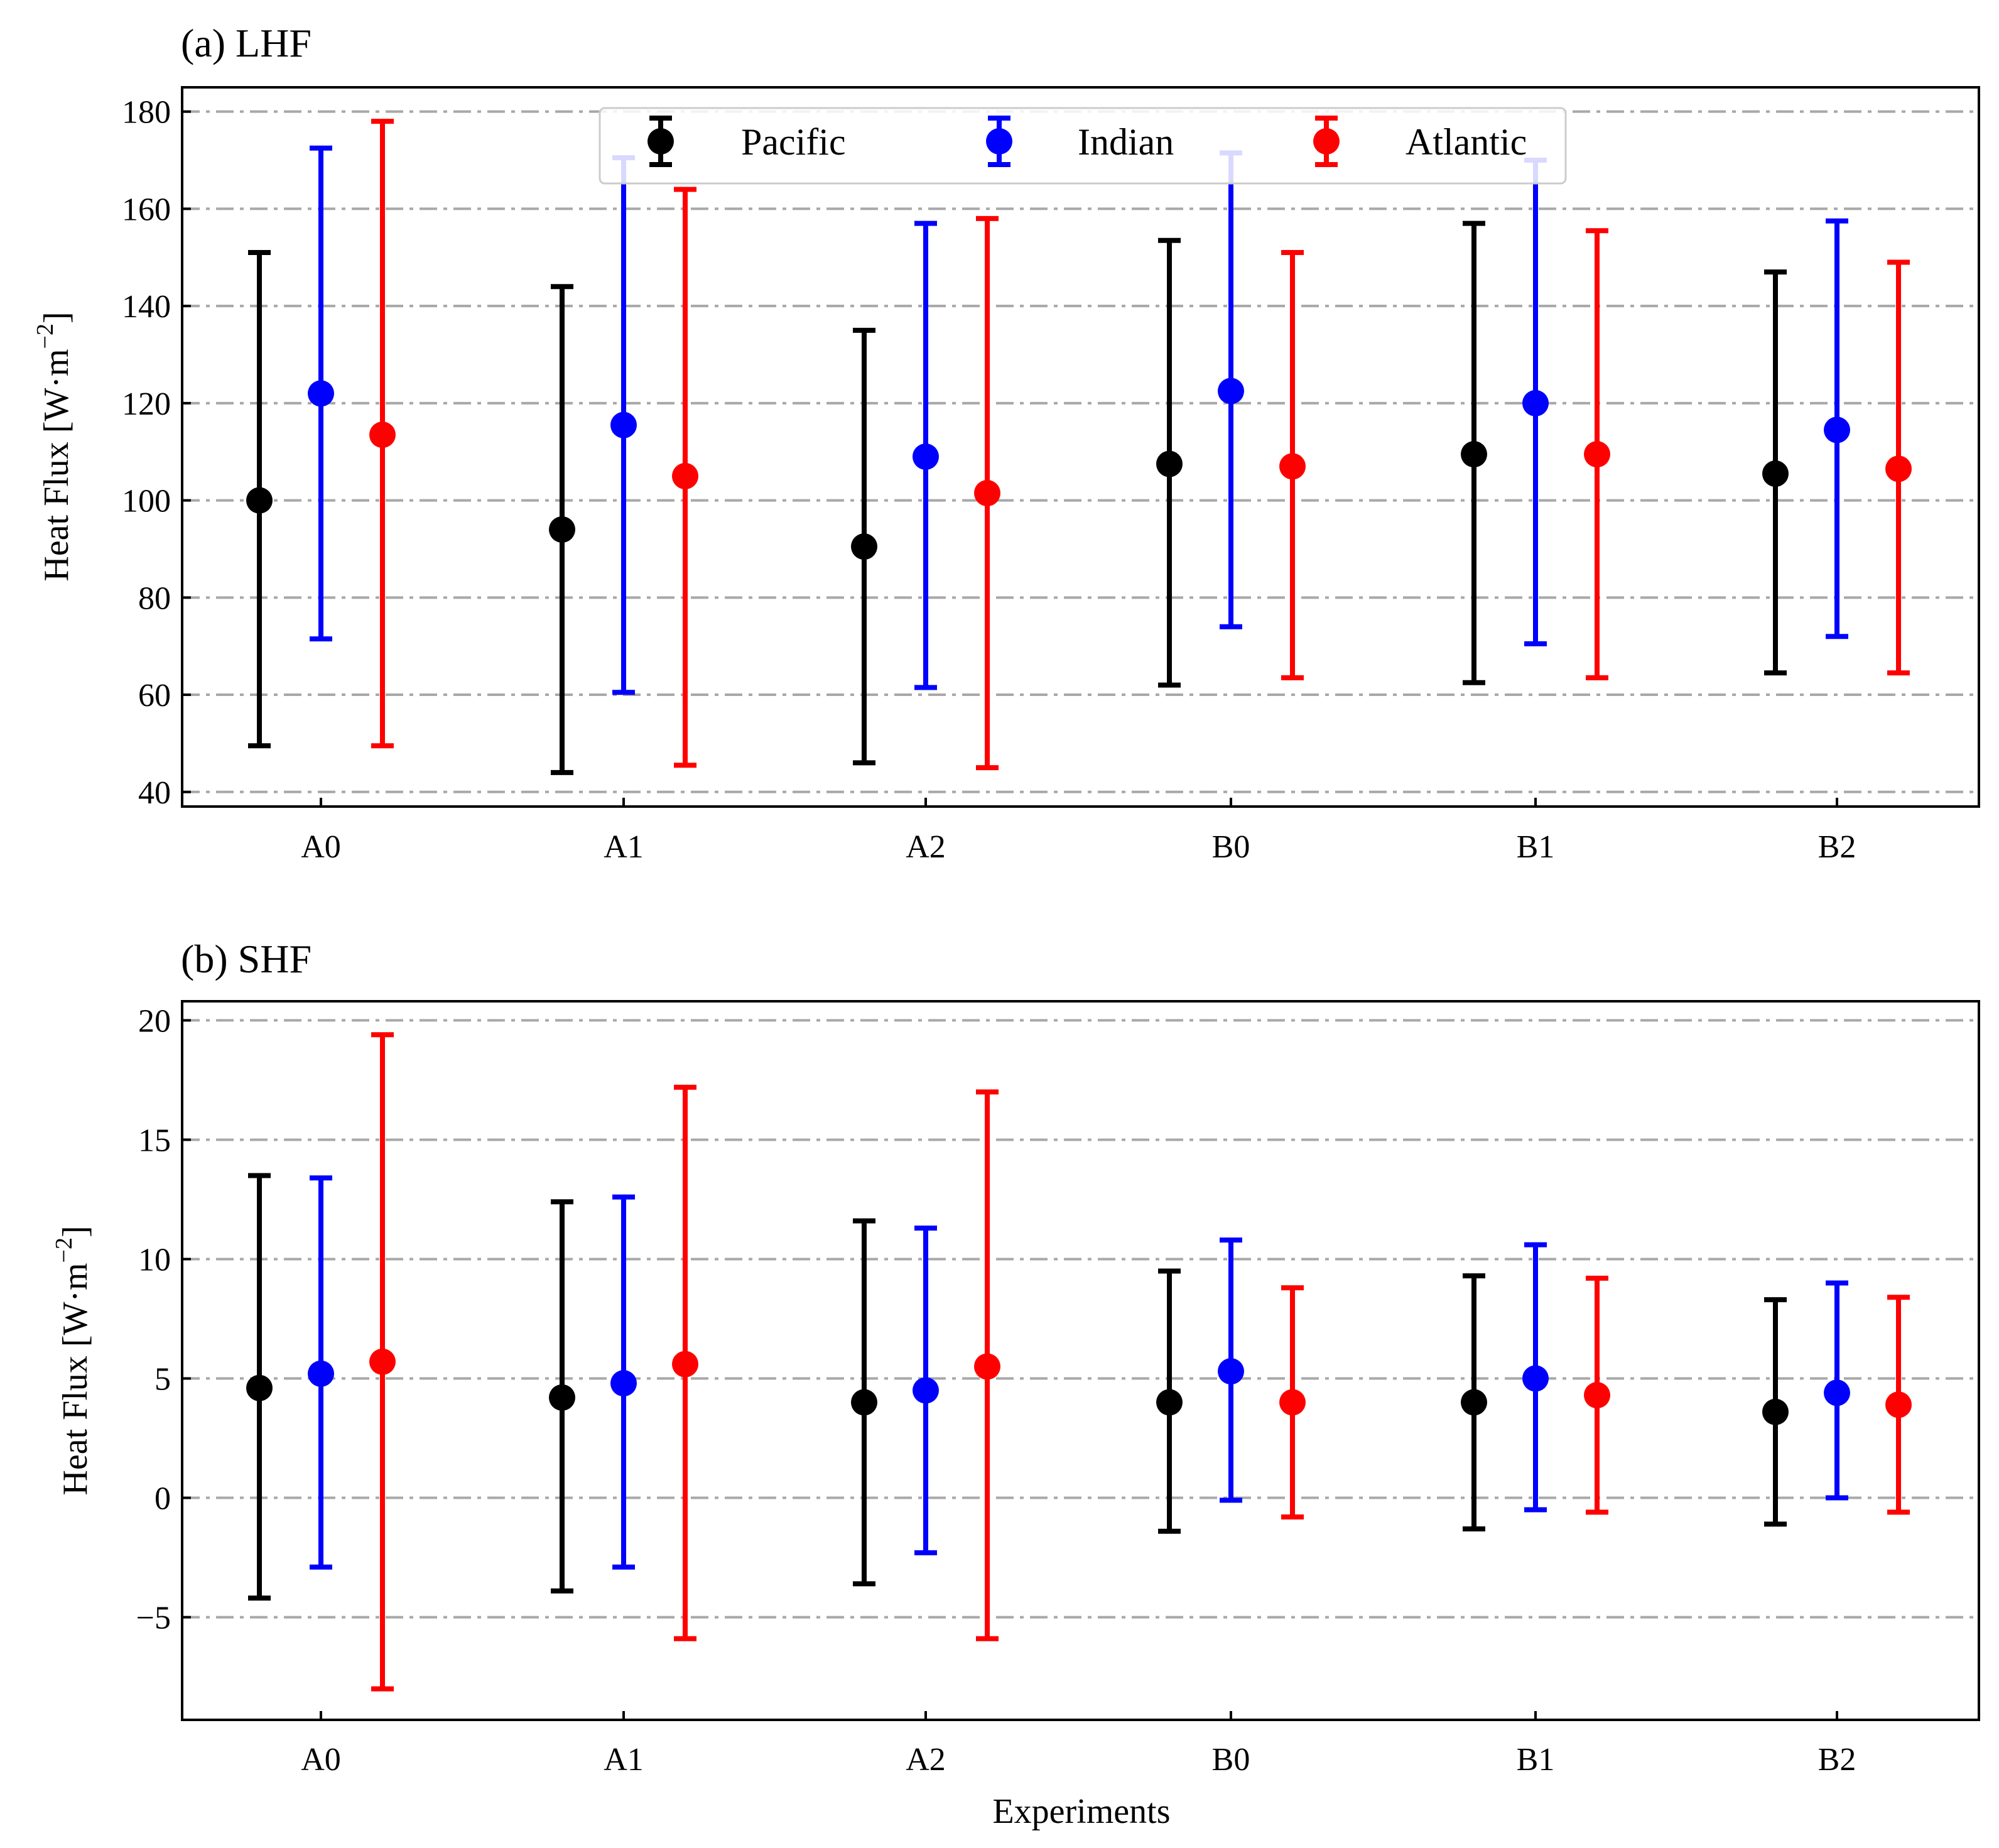 This screenshot has height=1848, width=1999. Describe the element at coordinates (926, 1390) in the screenshot. I see `shf-indian-a2-mean-point` at that location.